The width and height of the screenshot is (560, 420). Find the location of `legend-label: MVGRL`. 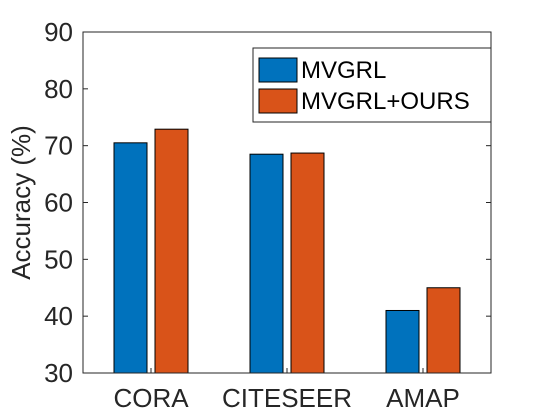

legend-label: MVGRL is located at coordinates (343, 70).